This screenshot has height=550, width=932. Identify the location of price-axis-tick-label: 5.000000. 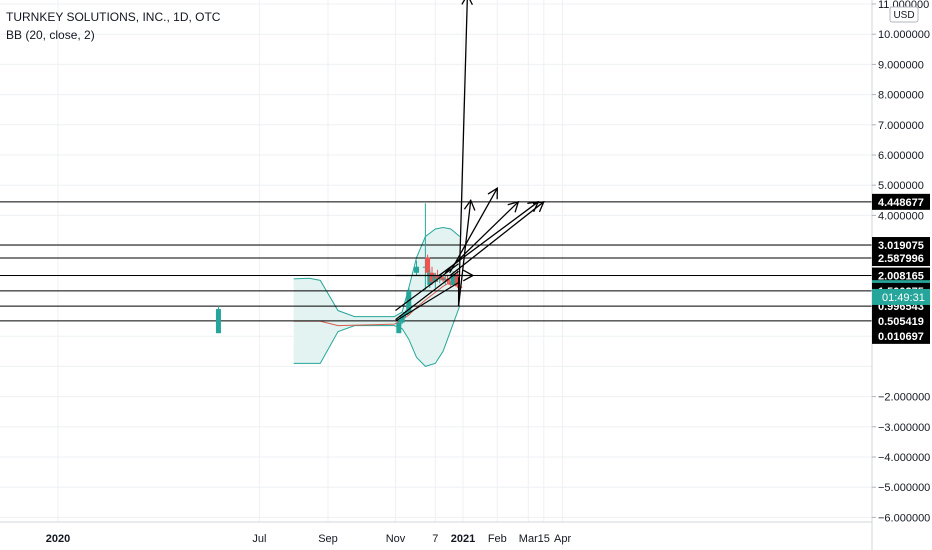
(901, 186).